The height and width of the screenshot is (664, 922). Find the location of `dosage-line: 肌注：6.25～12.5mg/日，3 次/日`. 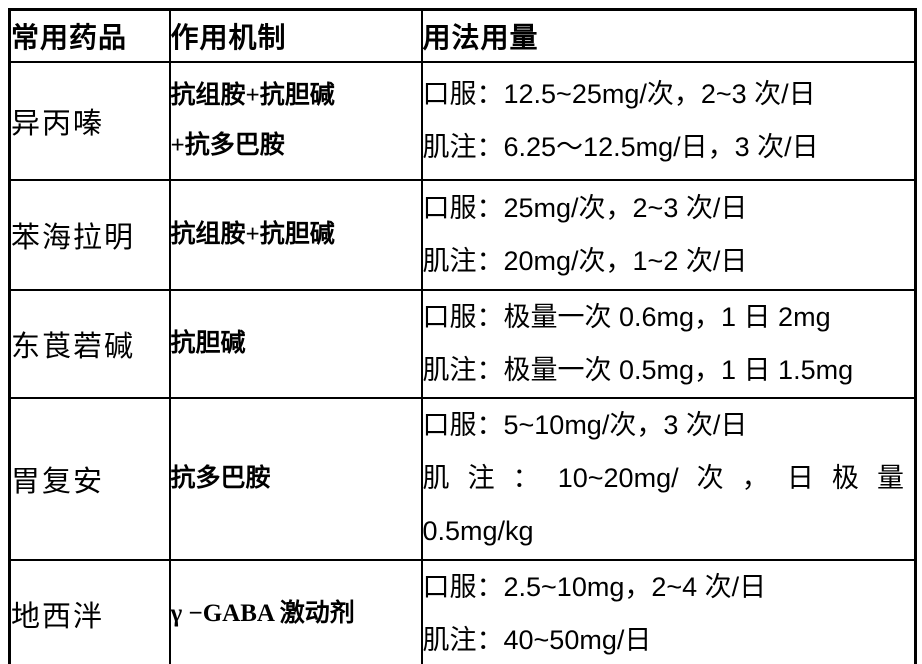

dosage-line: 肌注：6.25～12.5mg/日，3 次/日 is located at coordinates (620, 146).